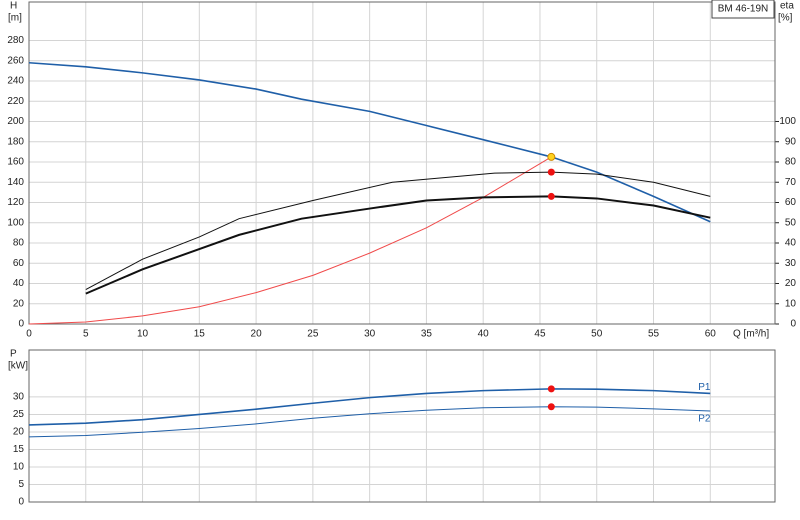  I want to click on y-tick-label: 30, so click(19, 397).